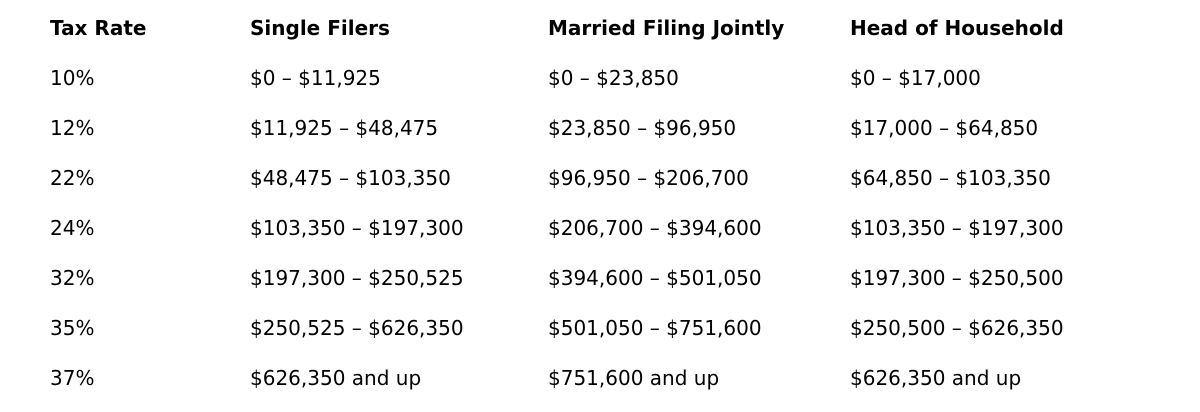 This screenshot has height=412, width=1200. Describe the element at coordinates (72, 228) in the screenshot. I see `tax-rate-cell: 24%` at that location.